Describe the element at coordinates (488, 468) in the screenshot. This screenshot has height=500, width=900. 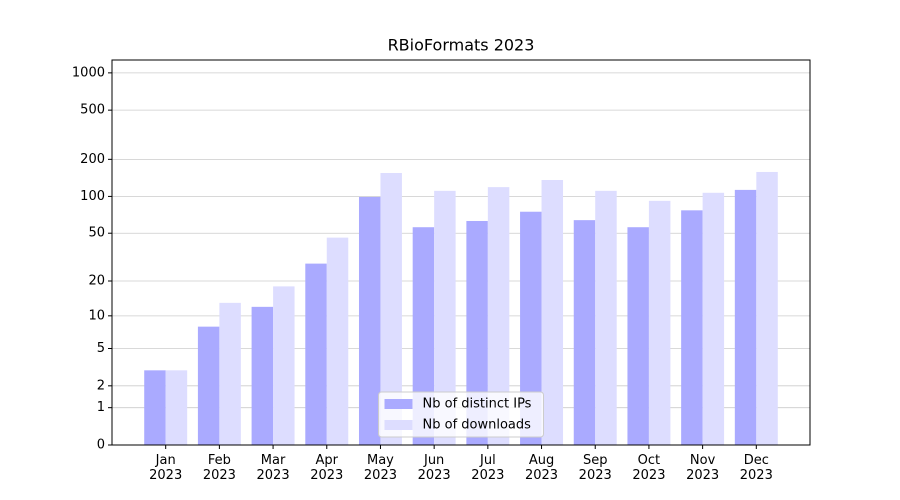
I see `x-tick-label: Jul 2023` at that location.